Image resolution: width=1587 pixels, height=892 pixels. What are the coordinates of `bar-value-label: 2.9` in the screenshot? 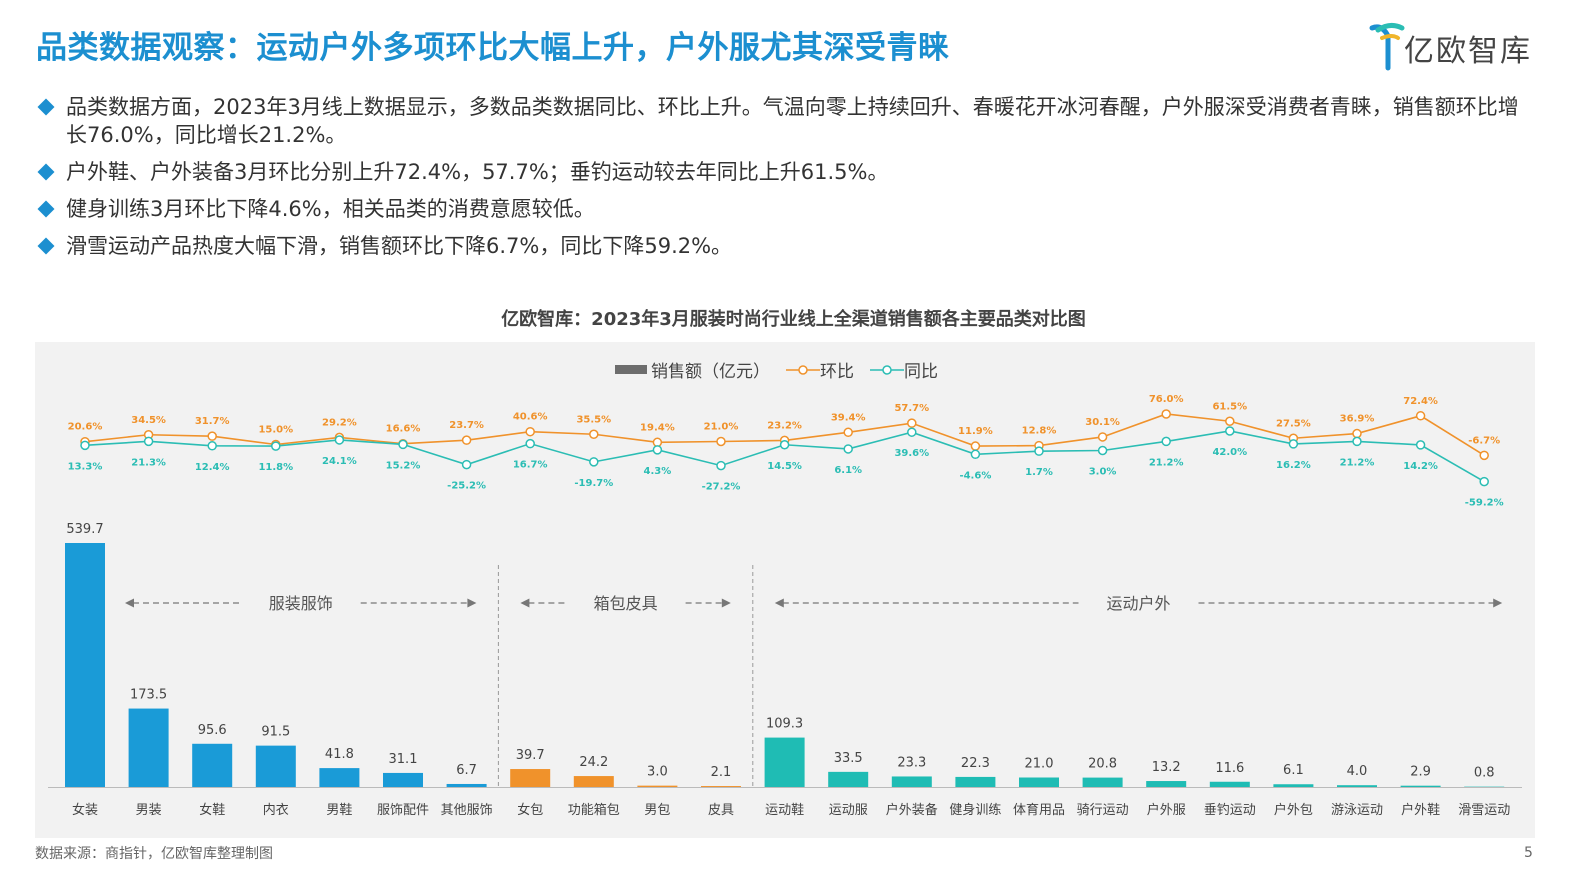 It's located at (1420, 772).